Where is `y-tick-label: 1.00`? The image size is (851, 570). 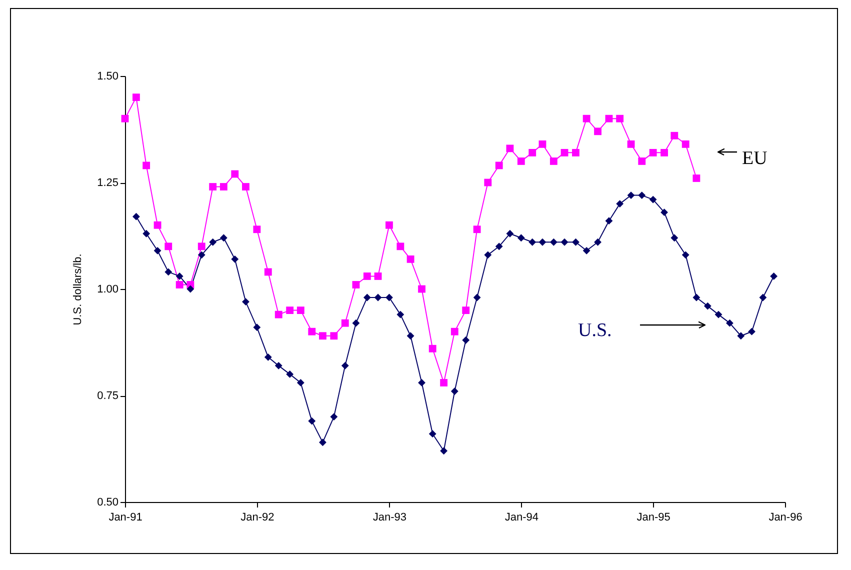 y-tick-label: 1.00 is located at coordinates (107, 290).